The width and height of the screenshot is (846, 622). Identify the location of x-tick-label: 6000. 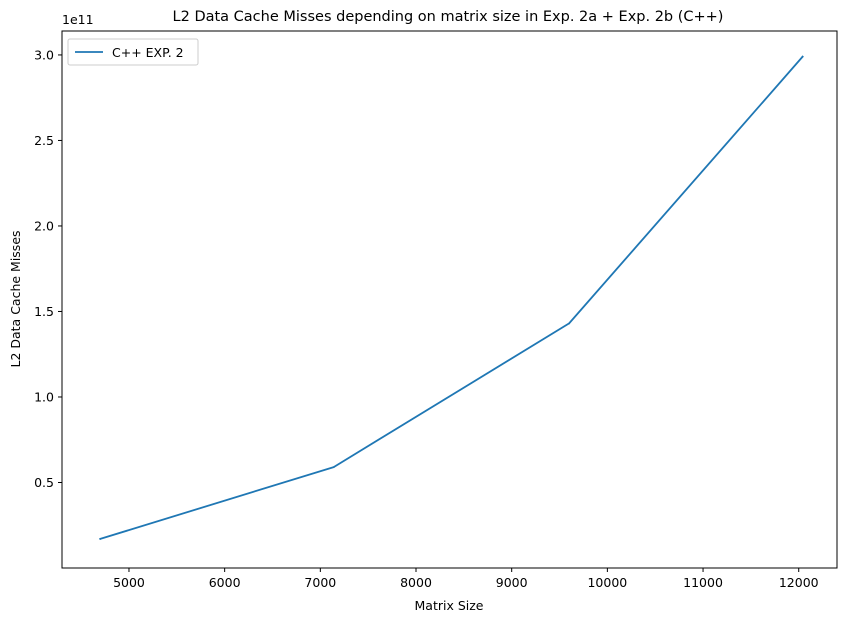
(225, 582).